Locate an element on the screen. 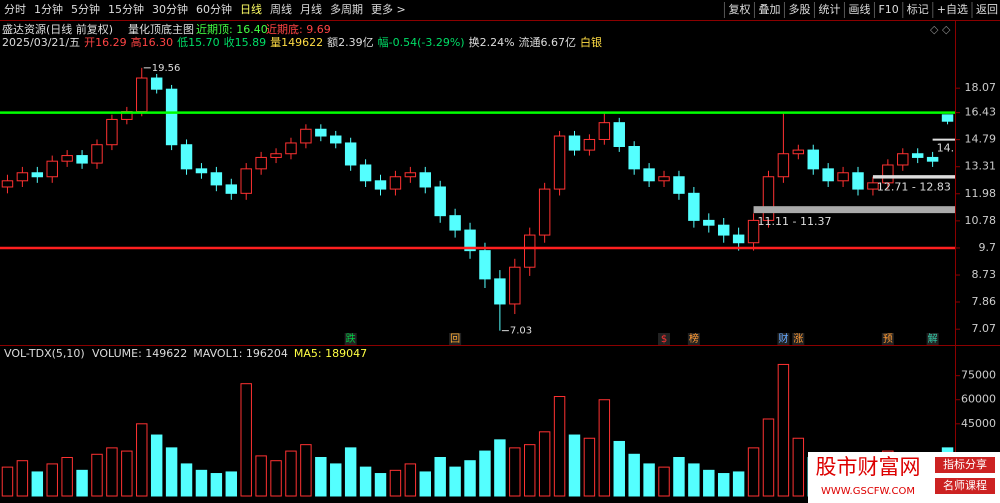 The width and height of the screenshot is (1000, 503). toolbar-button: F10 is located at coordinates (888, 9).